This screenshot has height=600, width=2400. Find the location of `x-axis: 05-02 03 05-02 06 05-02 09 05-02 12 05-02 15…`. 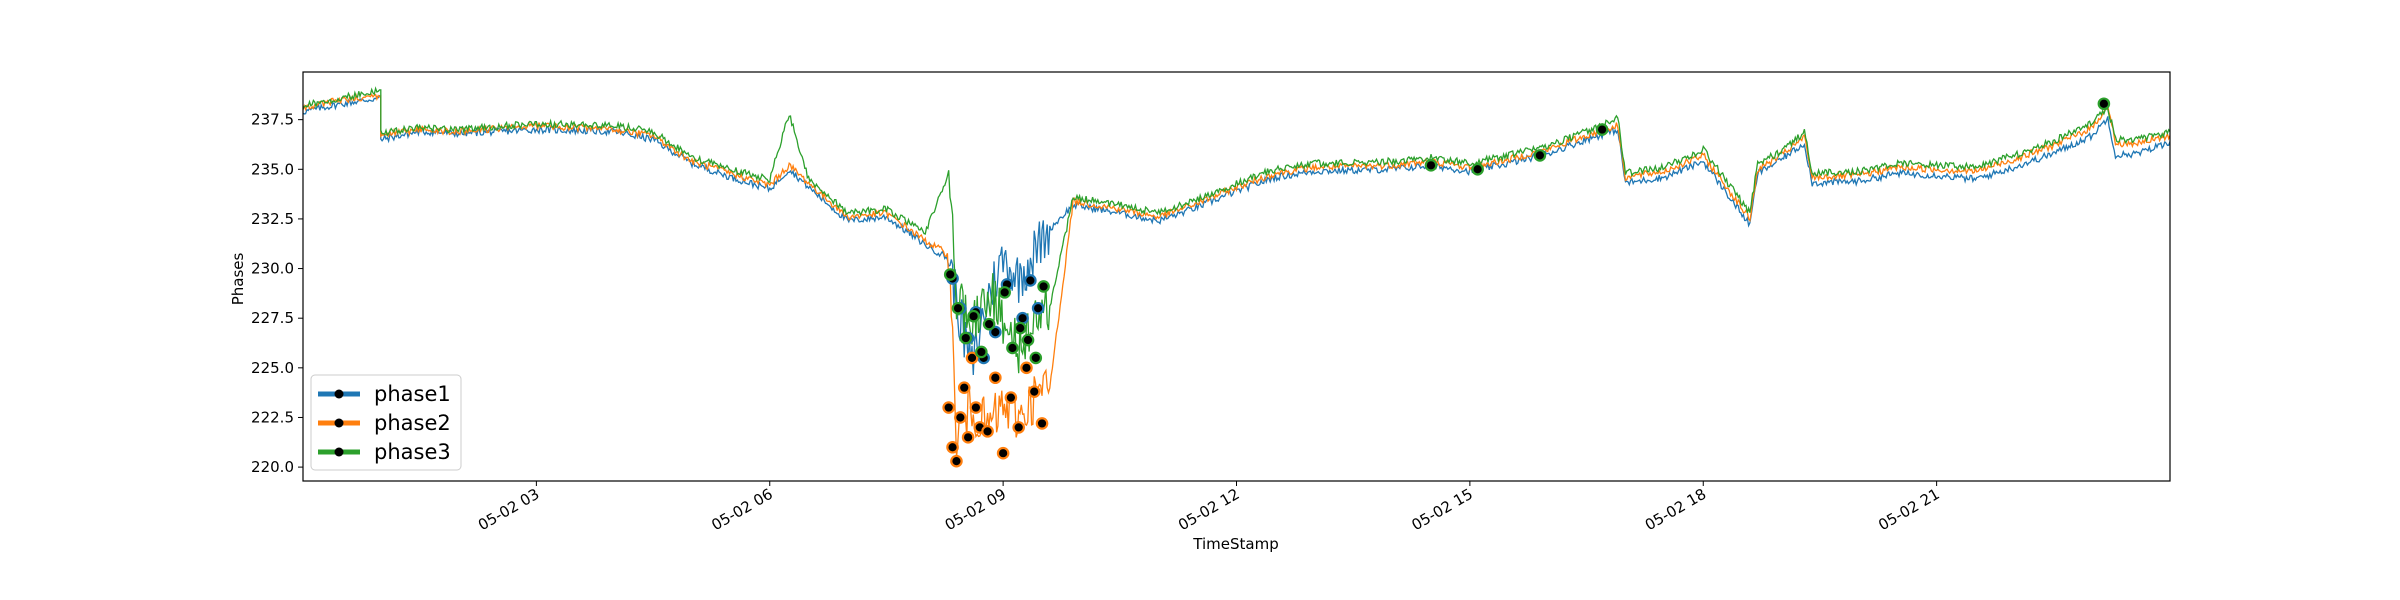

x-axis: 05-02 03 05-02 06 05-02 09 05-02 12 05-02 15… is located at coordinates (1209, 507).